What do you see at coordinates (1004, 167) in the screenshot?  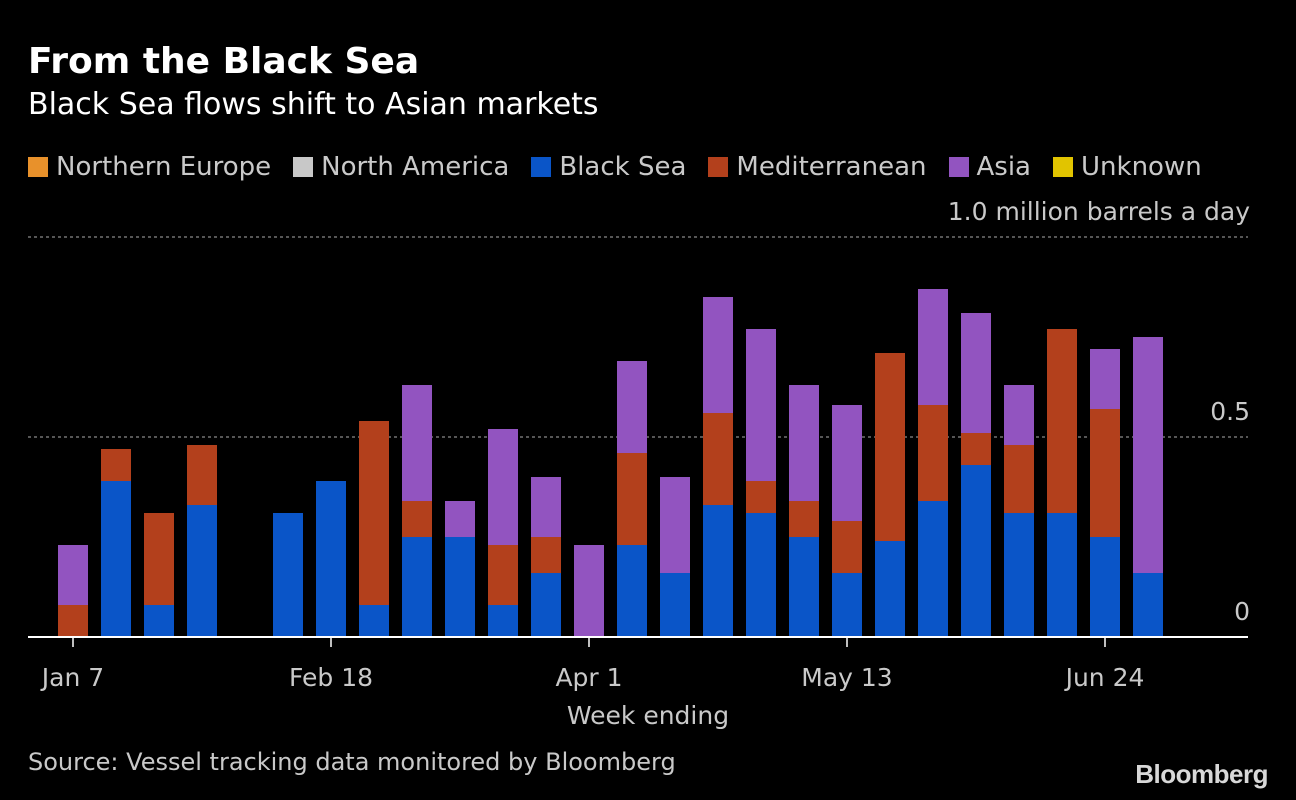 I see `legend-label-asia: Asia` at bounding box center [1004, 167].